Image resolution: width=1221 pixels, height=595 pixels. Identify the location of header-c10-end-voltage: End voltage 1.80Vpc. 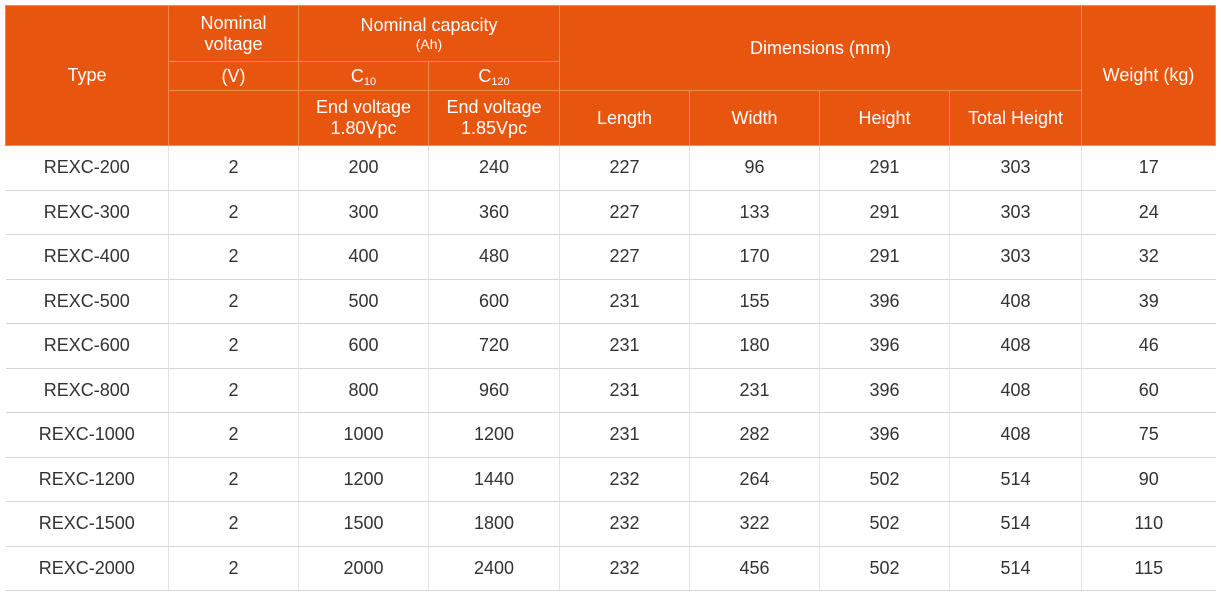
(363, 118).